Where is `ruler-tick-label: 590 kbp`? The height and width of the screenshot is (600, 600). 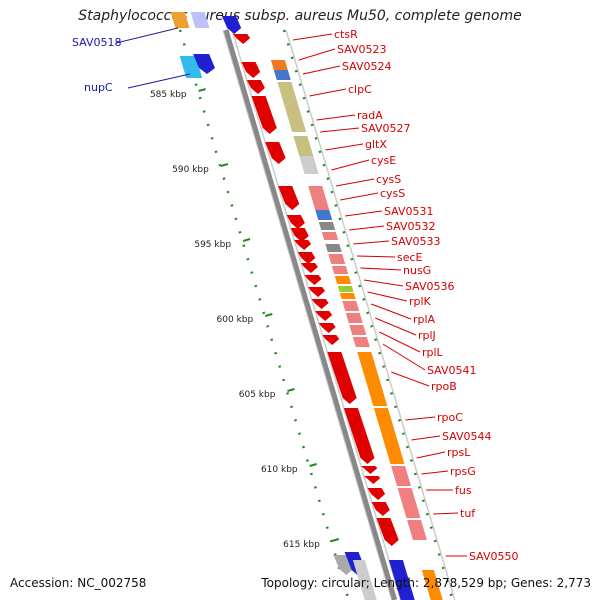
ruler-tick-label: 590 kbp is located at coordinates (190, 170).